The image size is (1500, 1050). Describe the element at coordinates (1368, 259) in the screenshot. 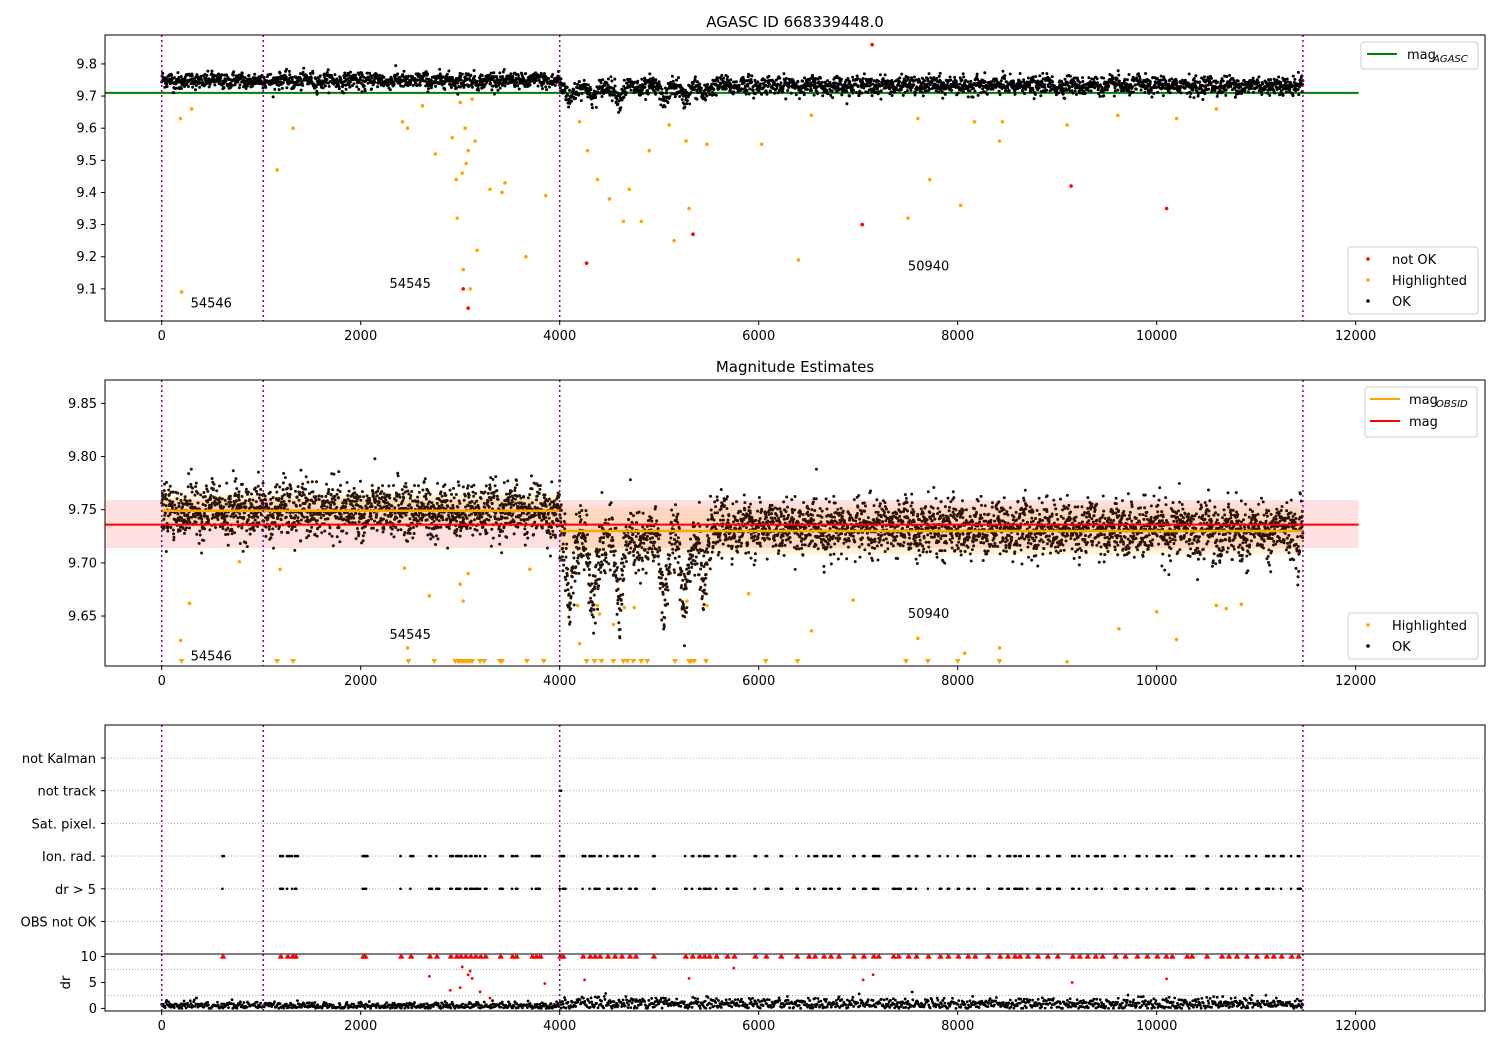

I see `legend-marker` at that location.